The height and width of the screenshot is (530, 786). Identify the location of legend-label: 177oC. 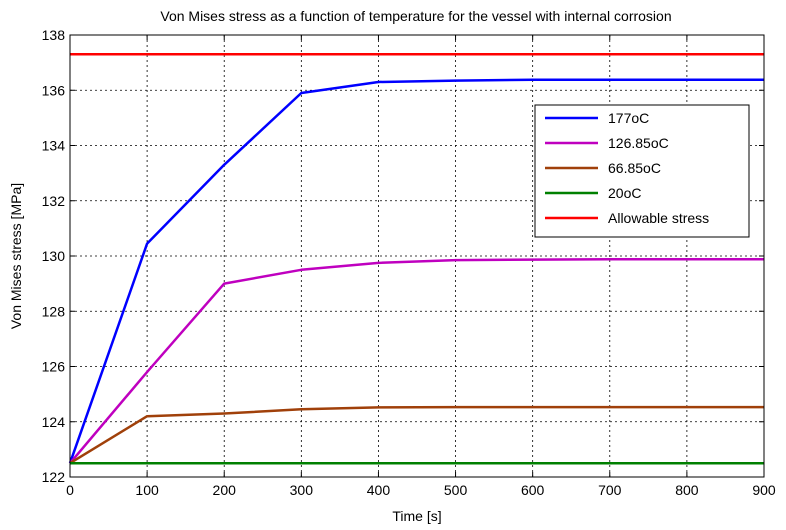
(628, 118).